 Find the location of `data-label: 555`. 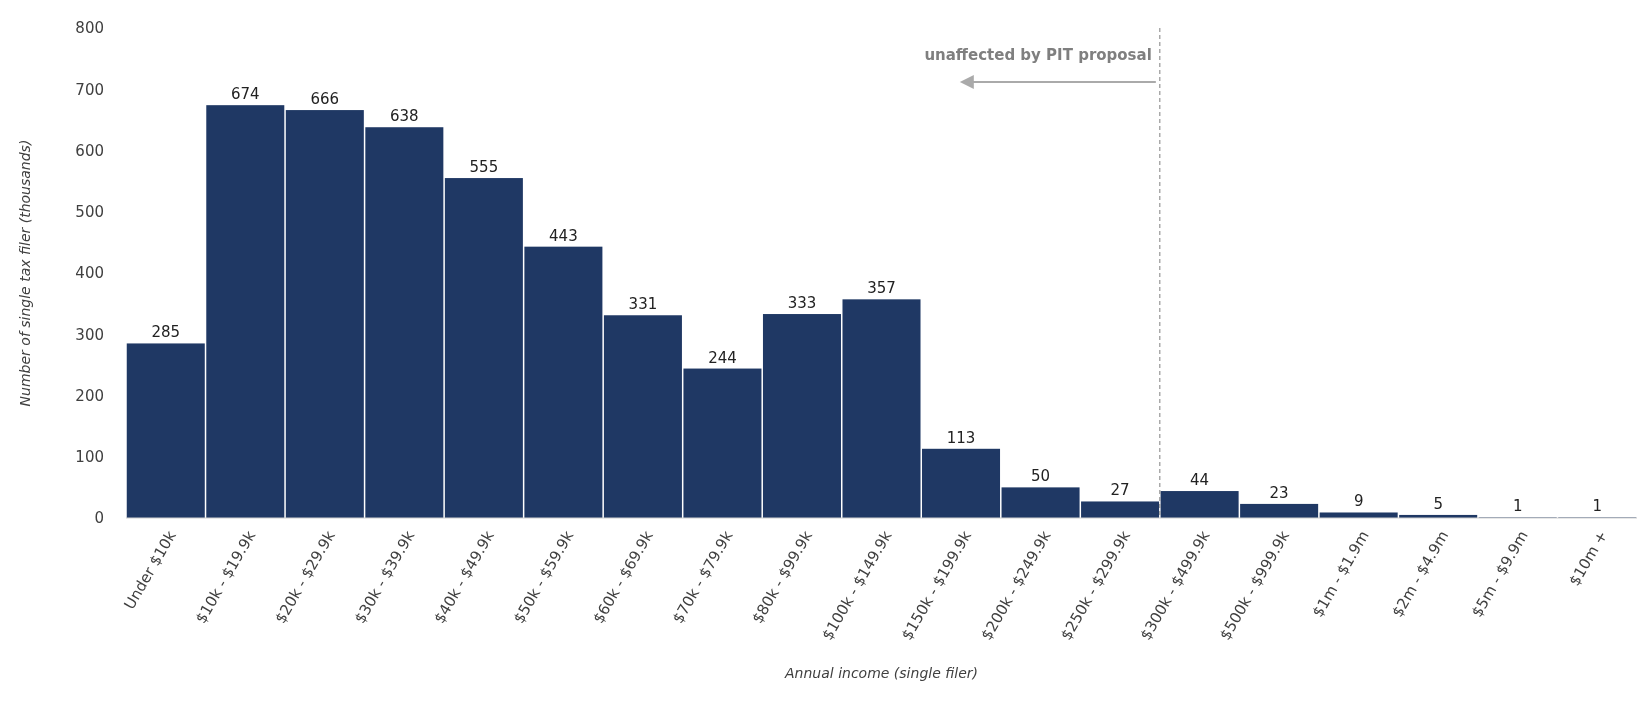

data-label: 555 is located at coordinates (484, 167).